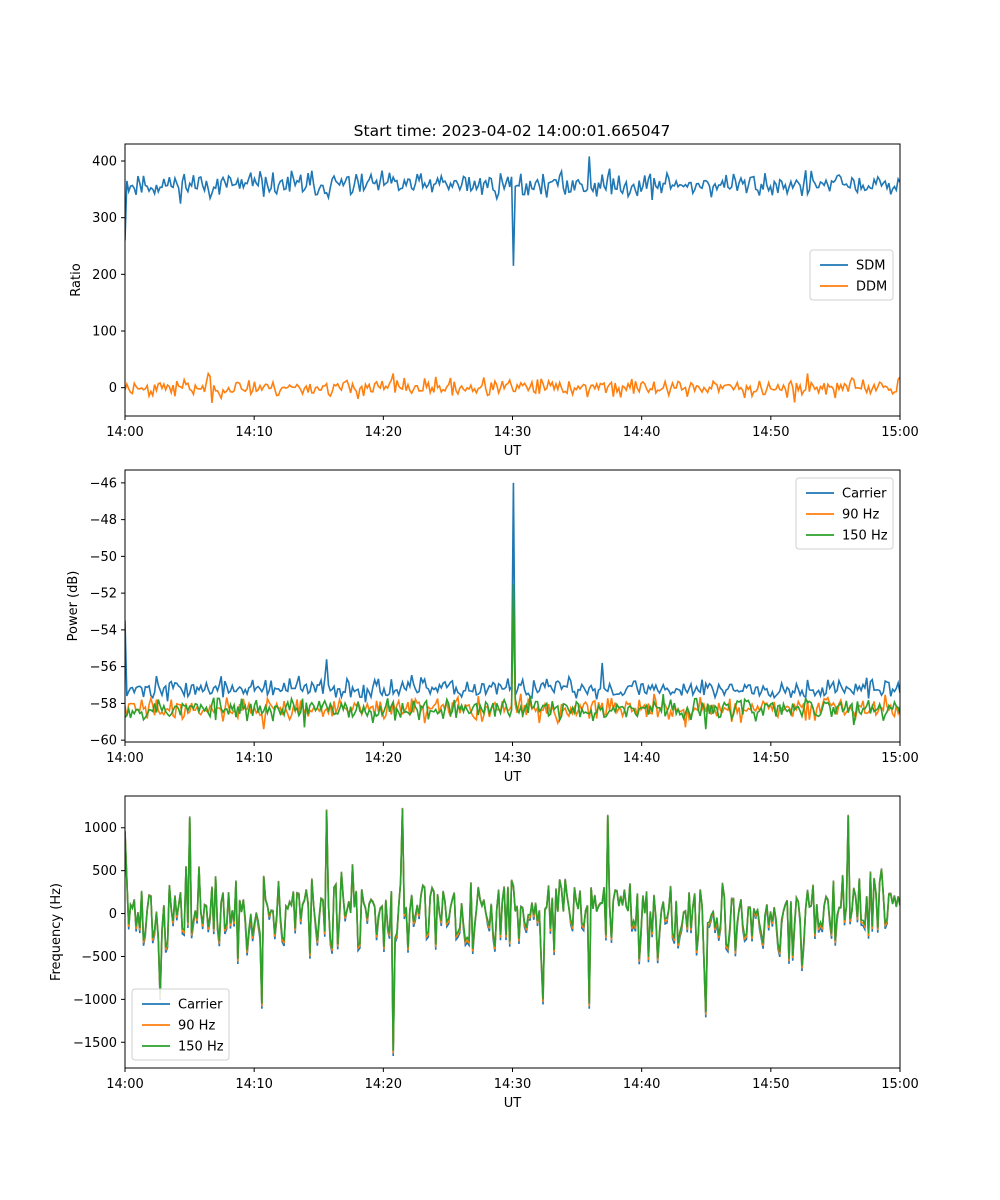  Describe the element at coordinates (512, 387) in the screenshot. I see `series-line-ddm` at that location.